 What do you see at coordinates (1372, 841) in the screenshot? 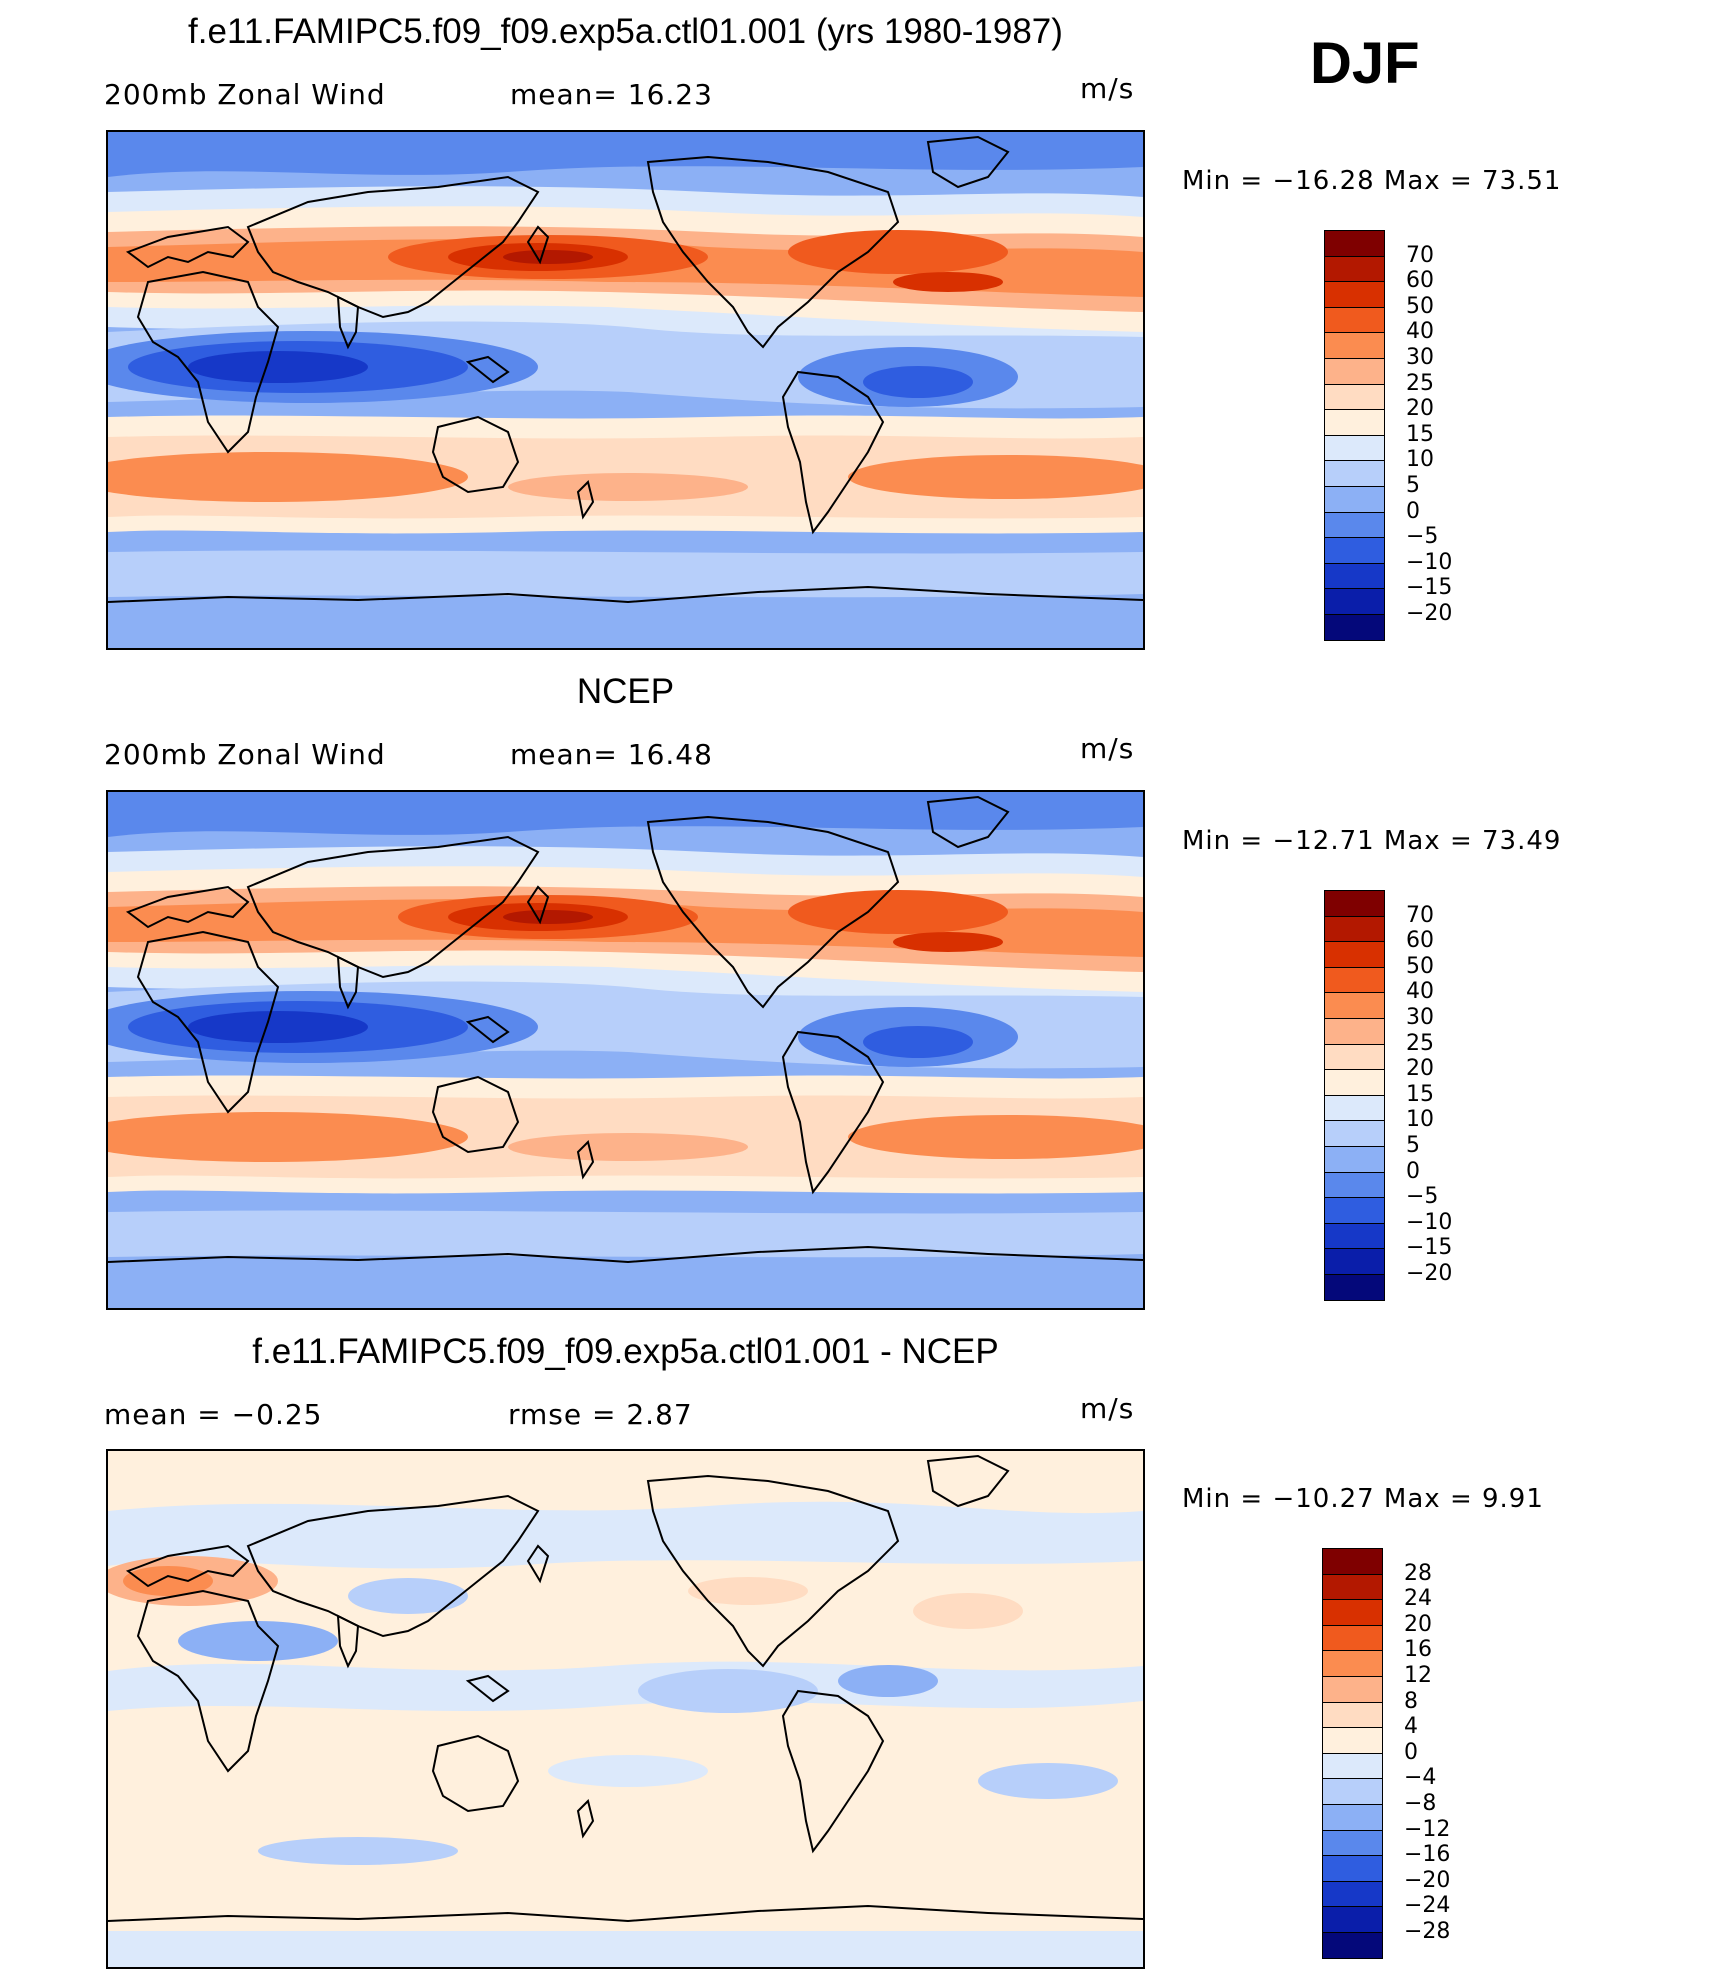
I see `panel-2-minmax: Min = −12.71 Max = 73.49` at bounding box center [1372, 841].